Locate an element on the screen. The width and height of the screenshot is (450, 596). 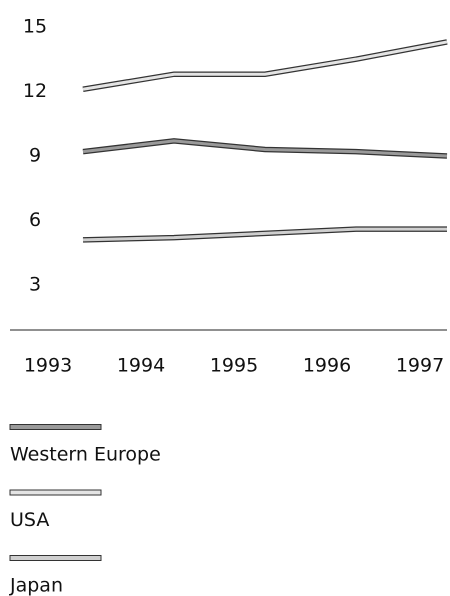
x-tick-label: 1994 is located at coordinates (141, 366).